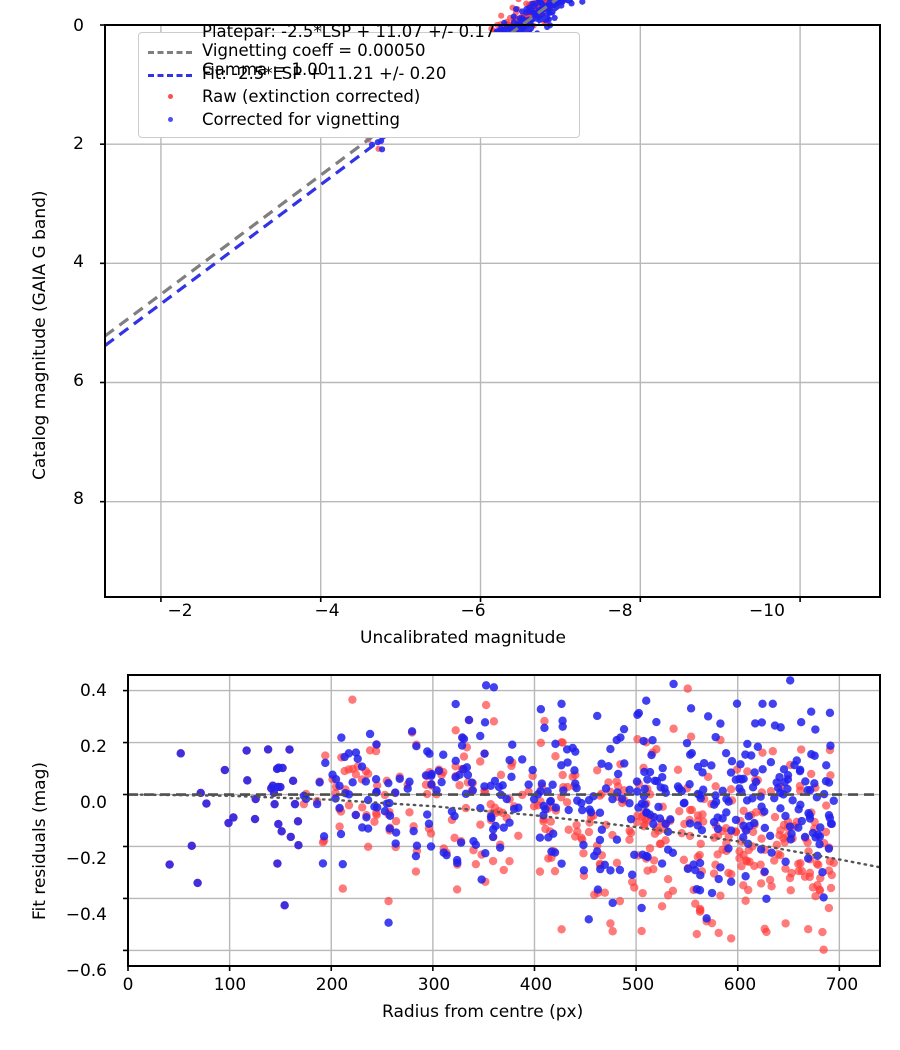 The image size is (900, 1050). Describe the element at coordinates (473, 611) in the screenshot. I see `photometry-xtick-2: −6` at that location.